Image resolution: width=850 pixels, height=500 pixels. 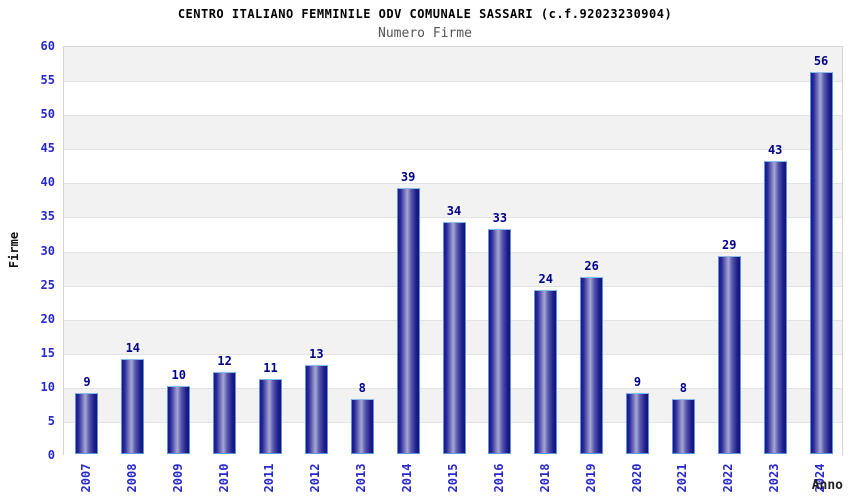 What do you see at coordinates (47, 182) in the screenshot?
I see `y-tick-label: 40` at bounding box center [47, 182].